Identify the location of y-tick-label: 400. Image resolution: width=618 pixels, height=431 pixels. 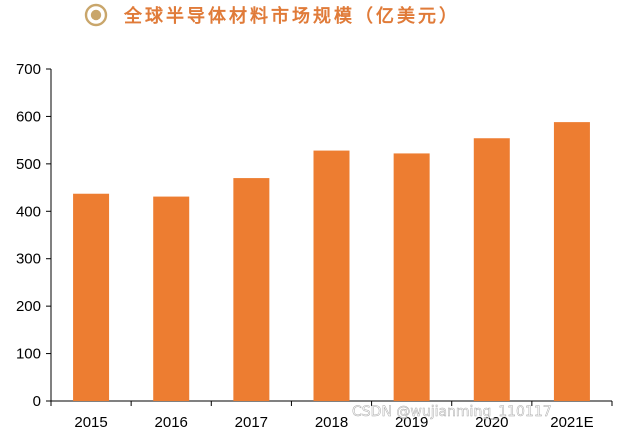
(28, 211).